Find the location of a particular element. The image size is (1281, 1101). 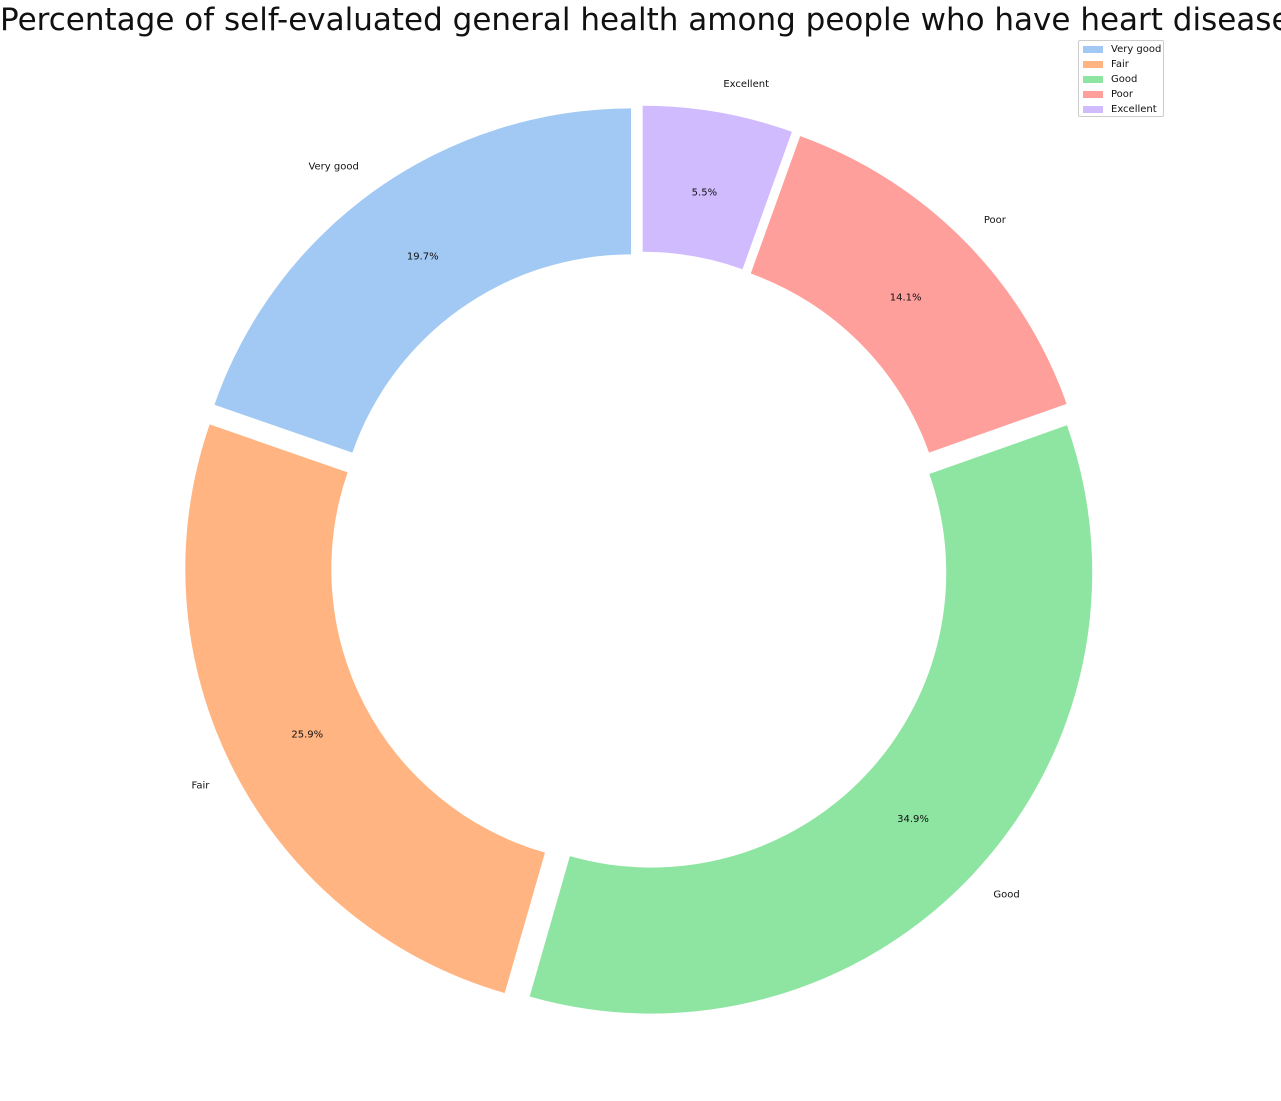

legend-label-excellent: Excellent is located at coordinates (1134, 109).